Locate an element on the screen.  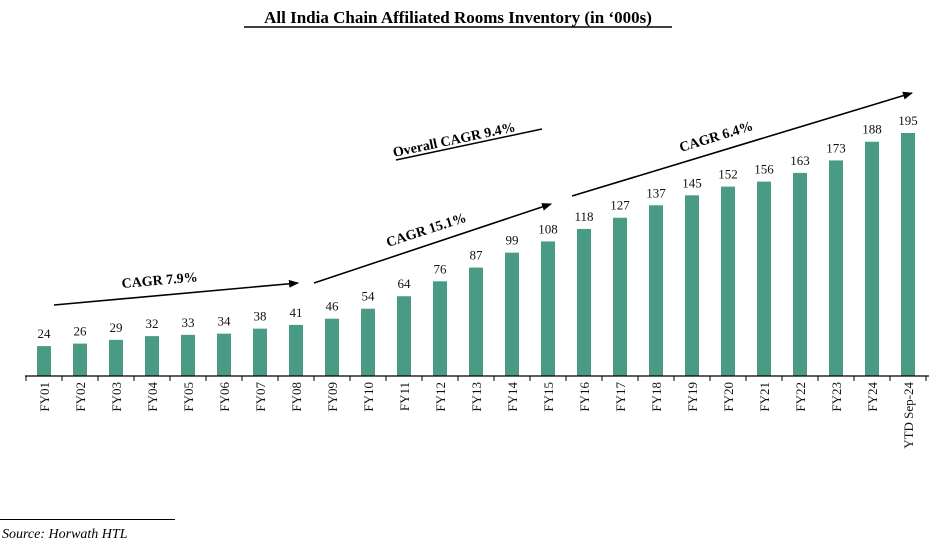
x-tick-label: FY18 is located at coordinates (656, 397).